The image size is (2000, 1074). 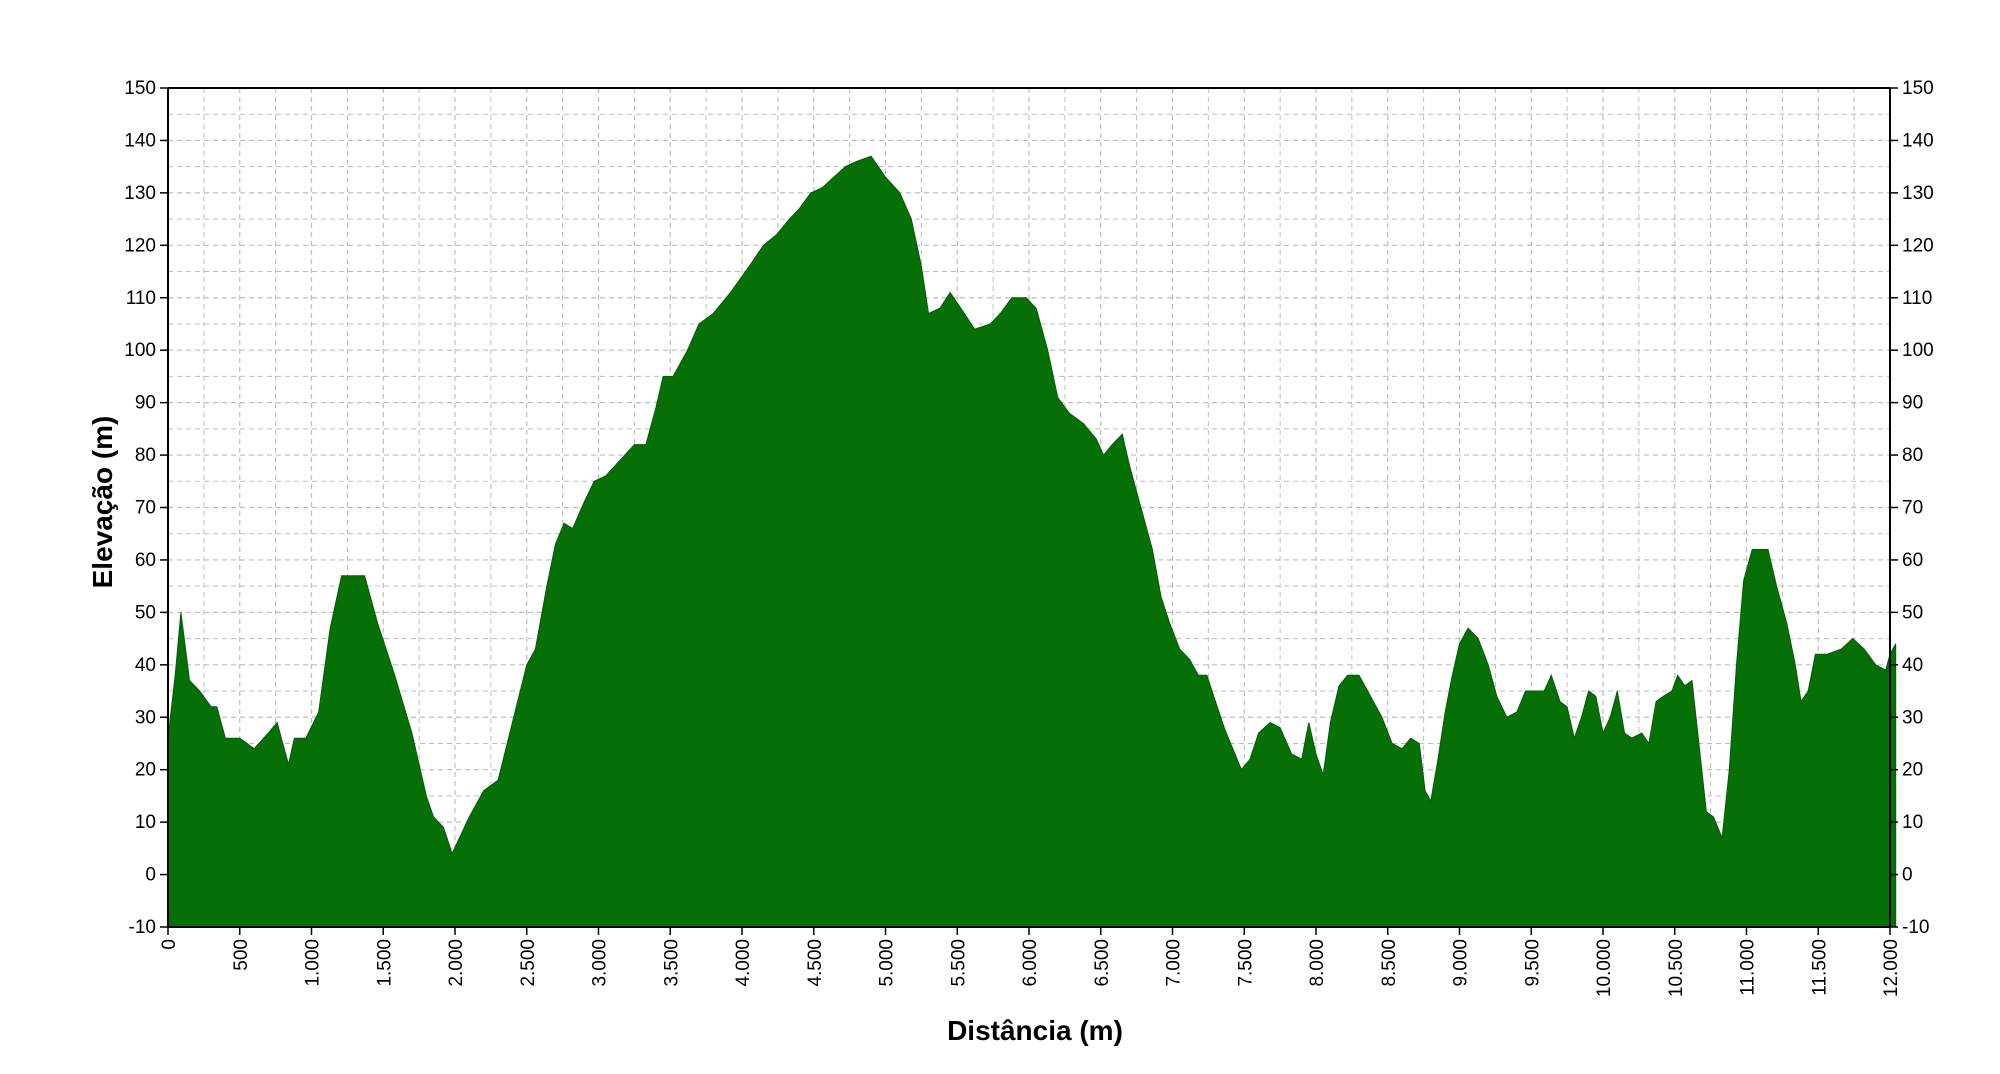 I want to click on y-tick-label-right: -10, so click(x=1915, y=927).